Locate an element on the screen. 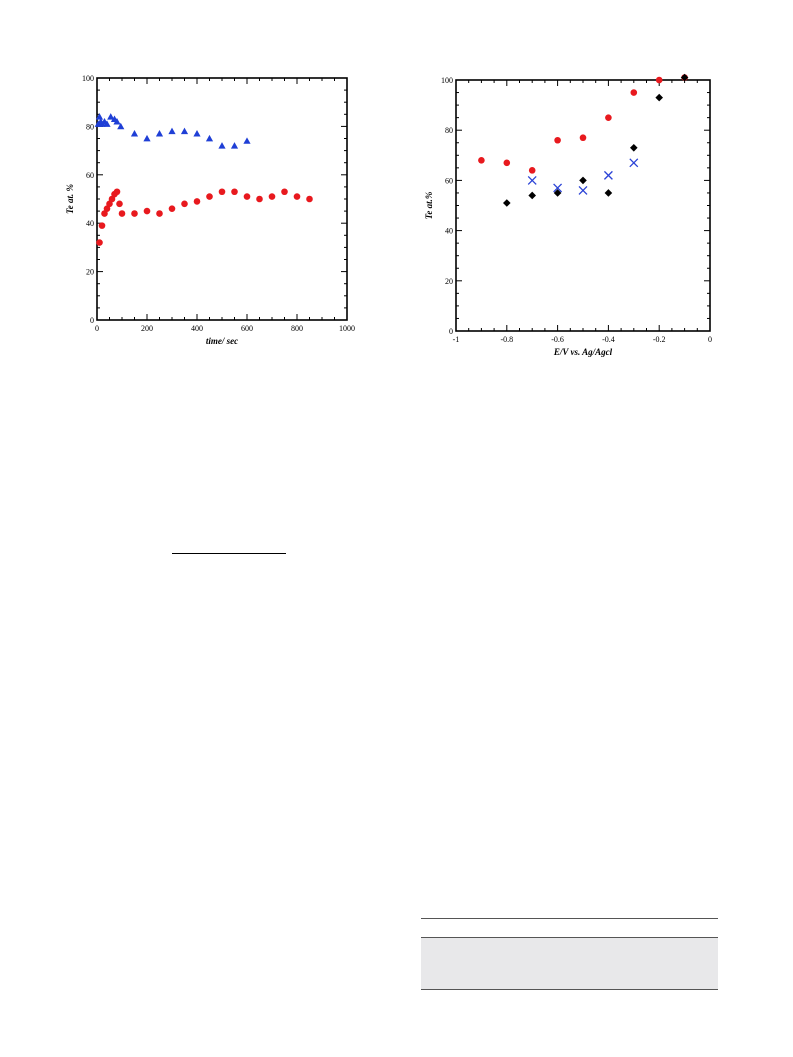 This screenshot has width=793, height=1057. x-tick-label: 200 is located at coordinates (147, 328).